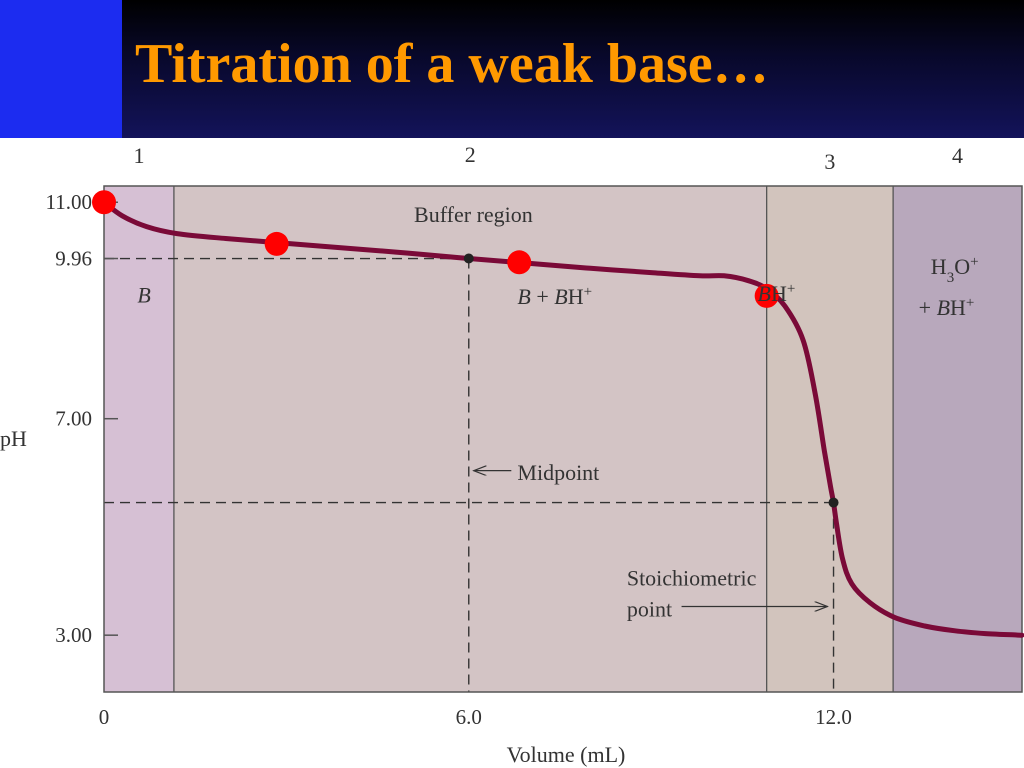 The height and width of the screenshot is (768, 1024). I want to click on y-tick-label: 11.00, so click(69, 202).